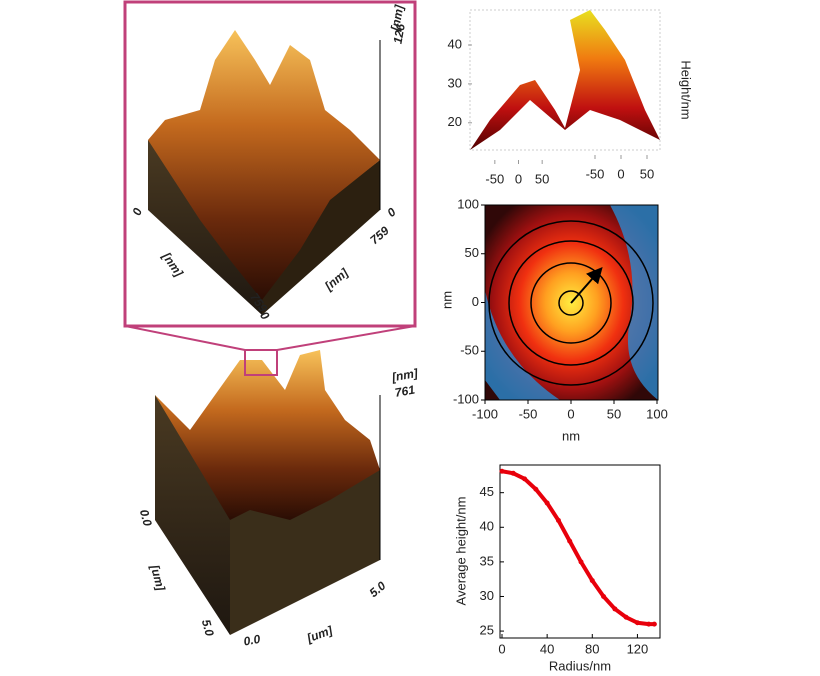  I want to click on surface, so click(565, 80).